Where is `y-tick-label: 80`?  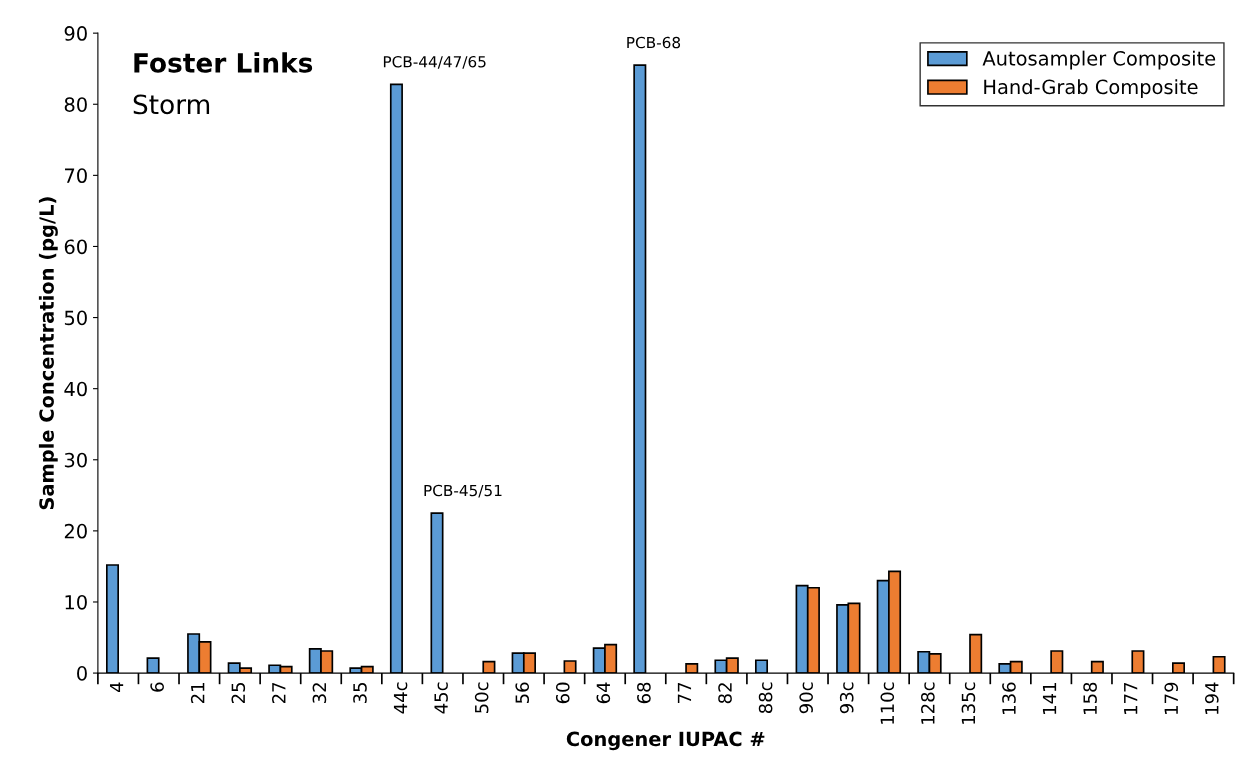 y-tick-label: 80 is located at coordinates (75, 104).